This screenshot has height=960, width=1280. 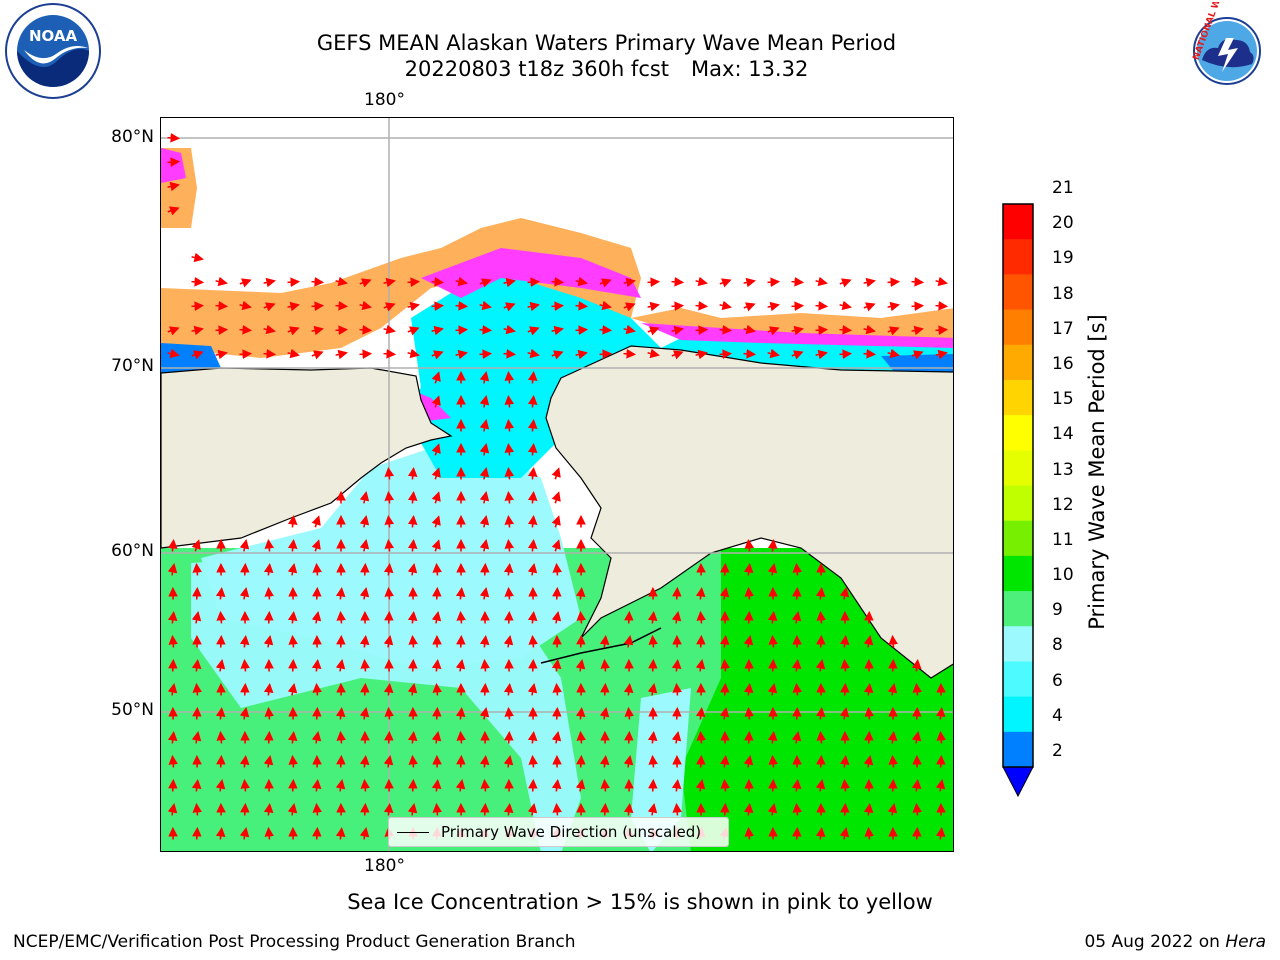 What do you see at coordinates (537, 69) in the screenshot?
I see `forecast-info: 20220803 t18z 360h fcst` at bounding box center [537, 69].